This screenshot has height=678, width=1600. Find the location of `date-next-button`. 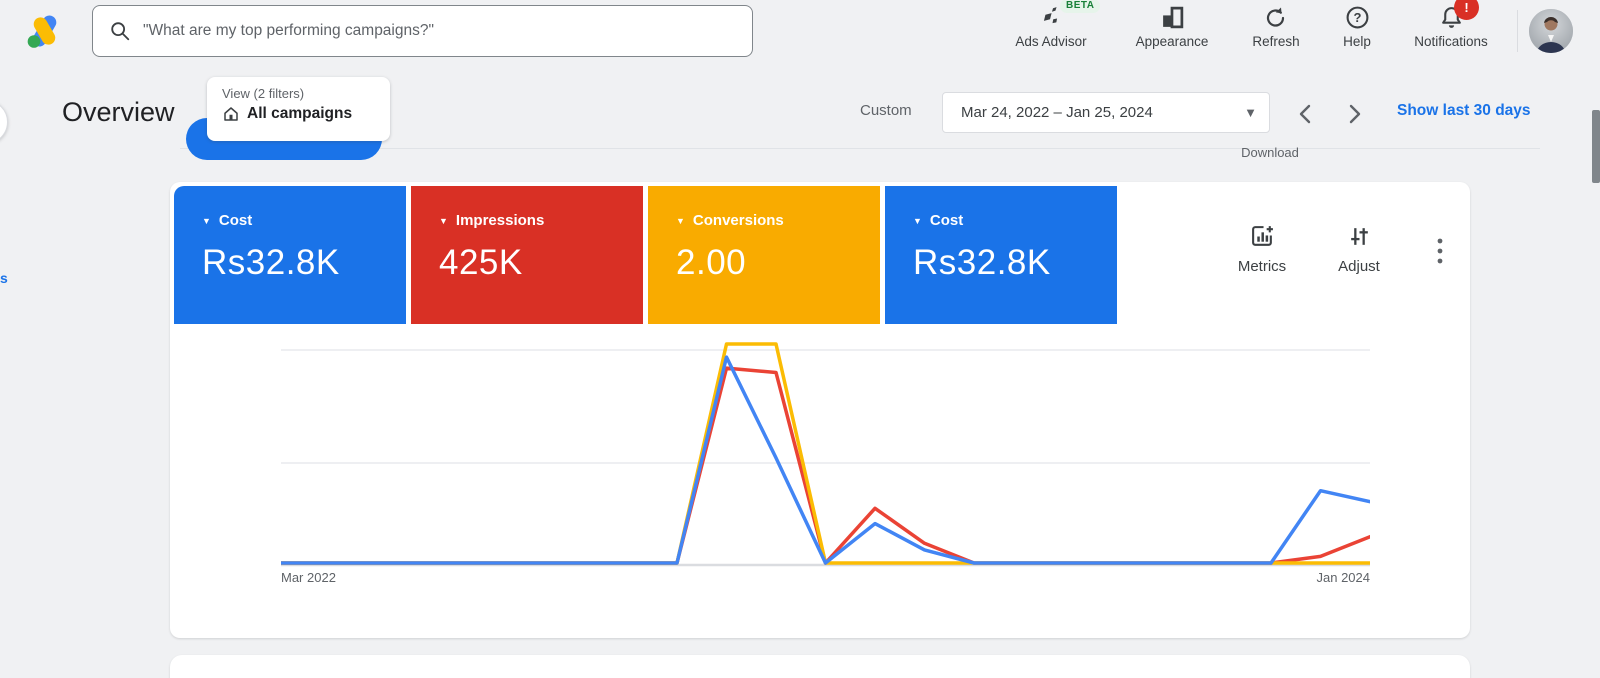

date-next-button is located at coordinates (1355, 114).